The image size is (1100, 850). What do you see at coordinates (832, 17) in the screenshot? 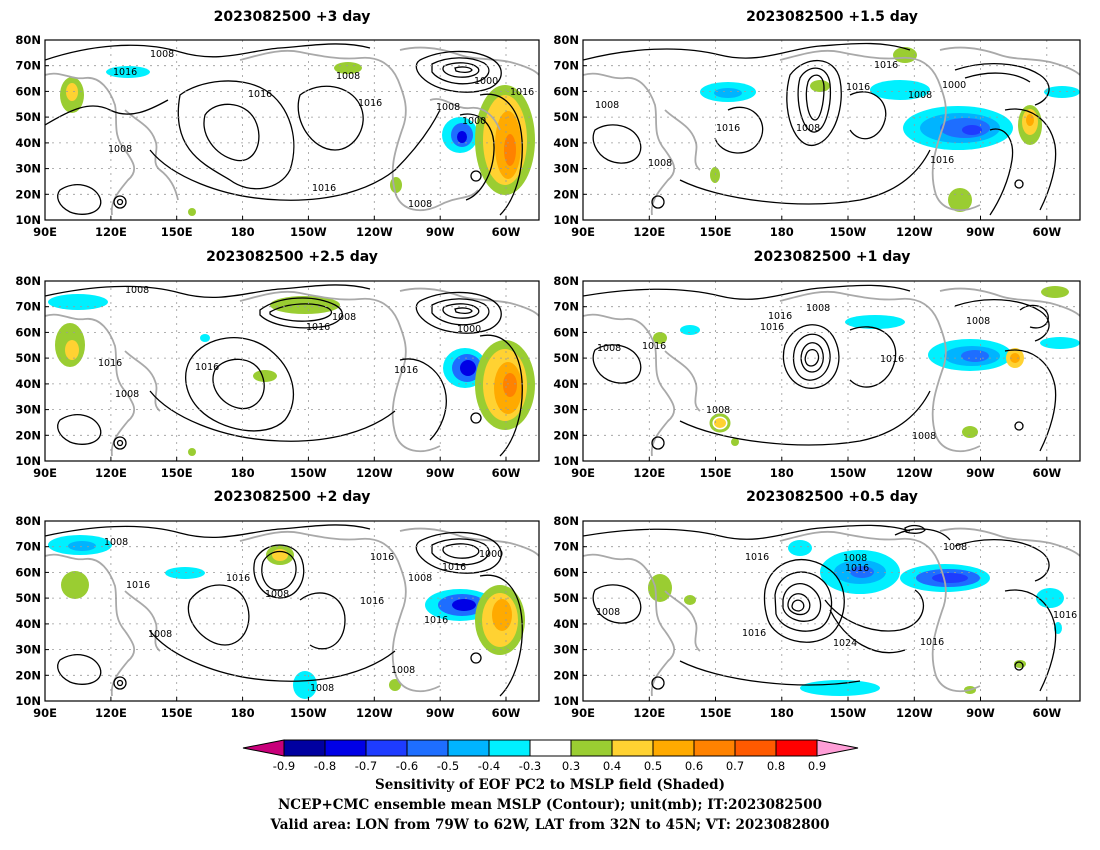
I see `panel-title: 2023082500 +1.5 day` at bounding box center [832, 17].